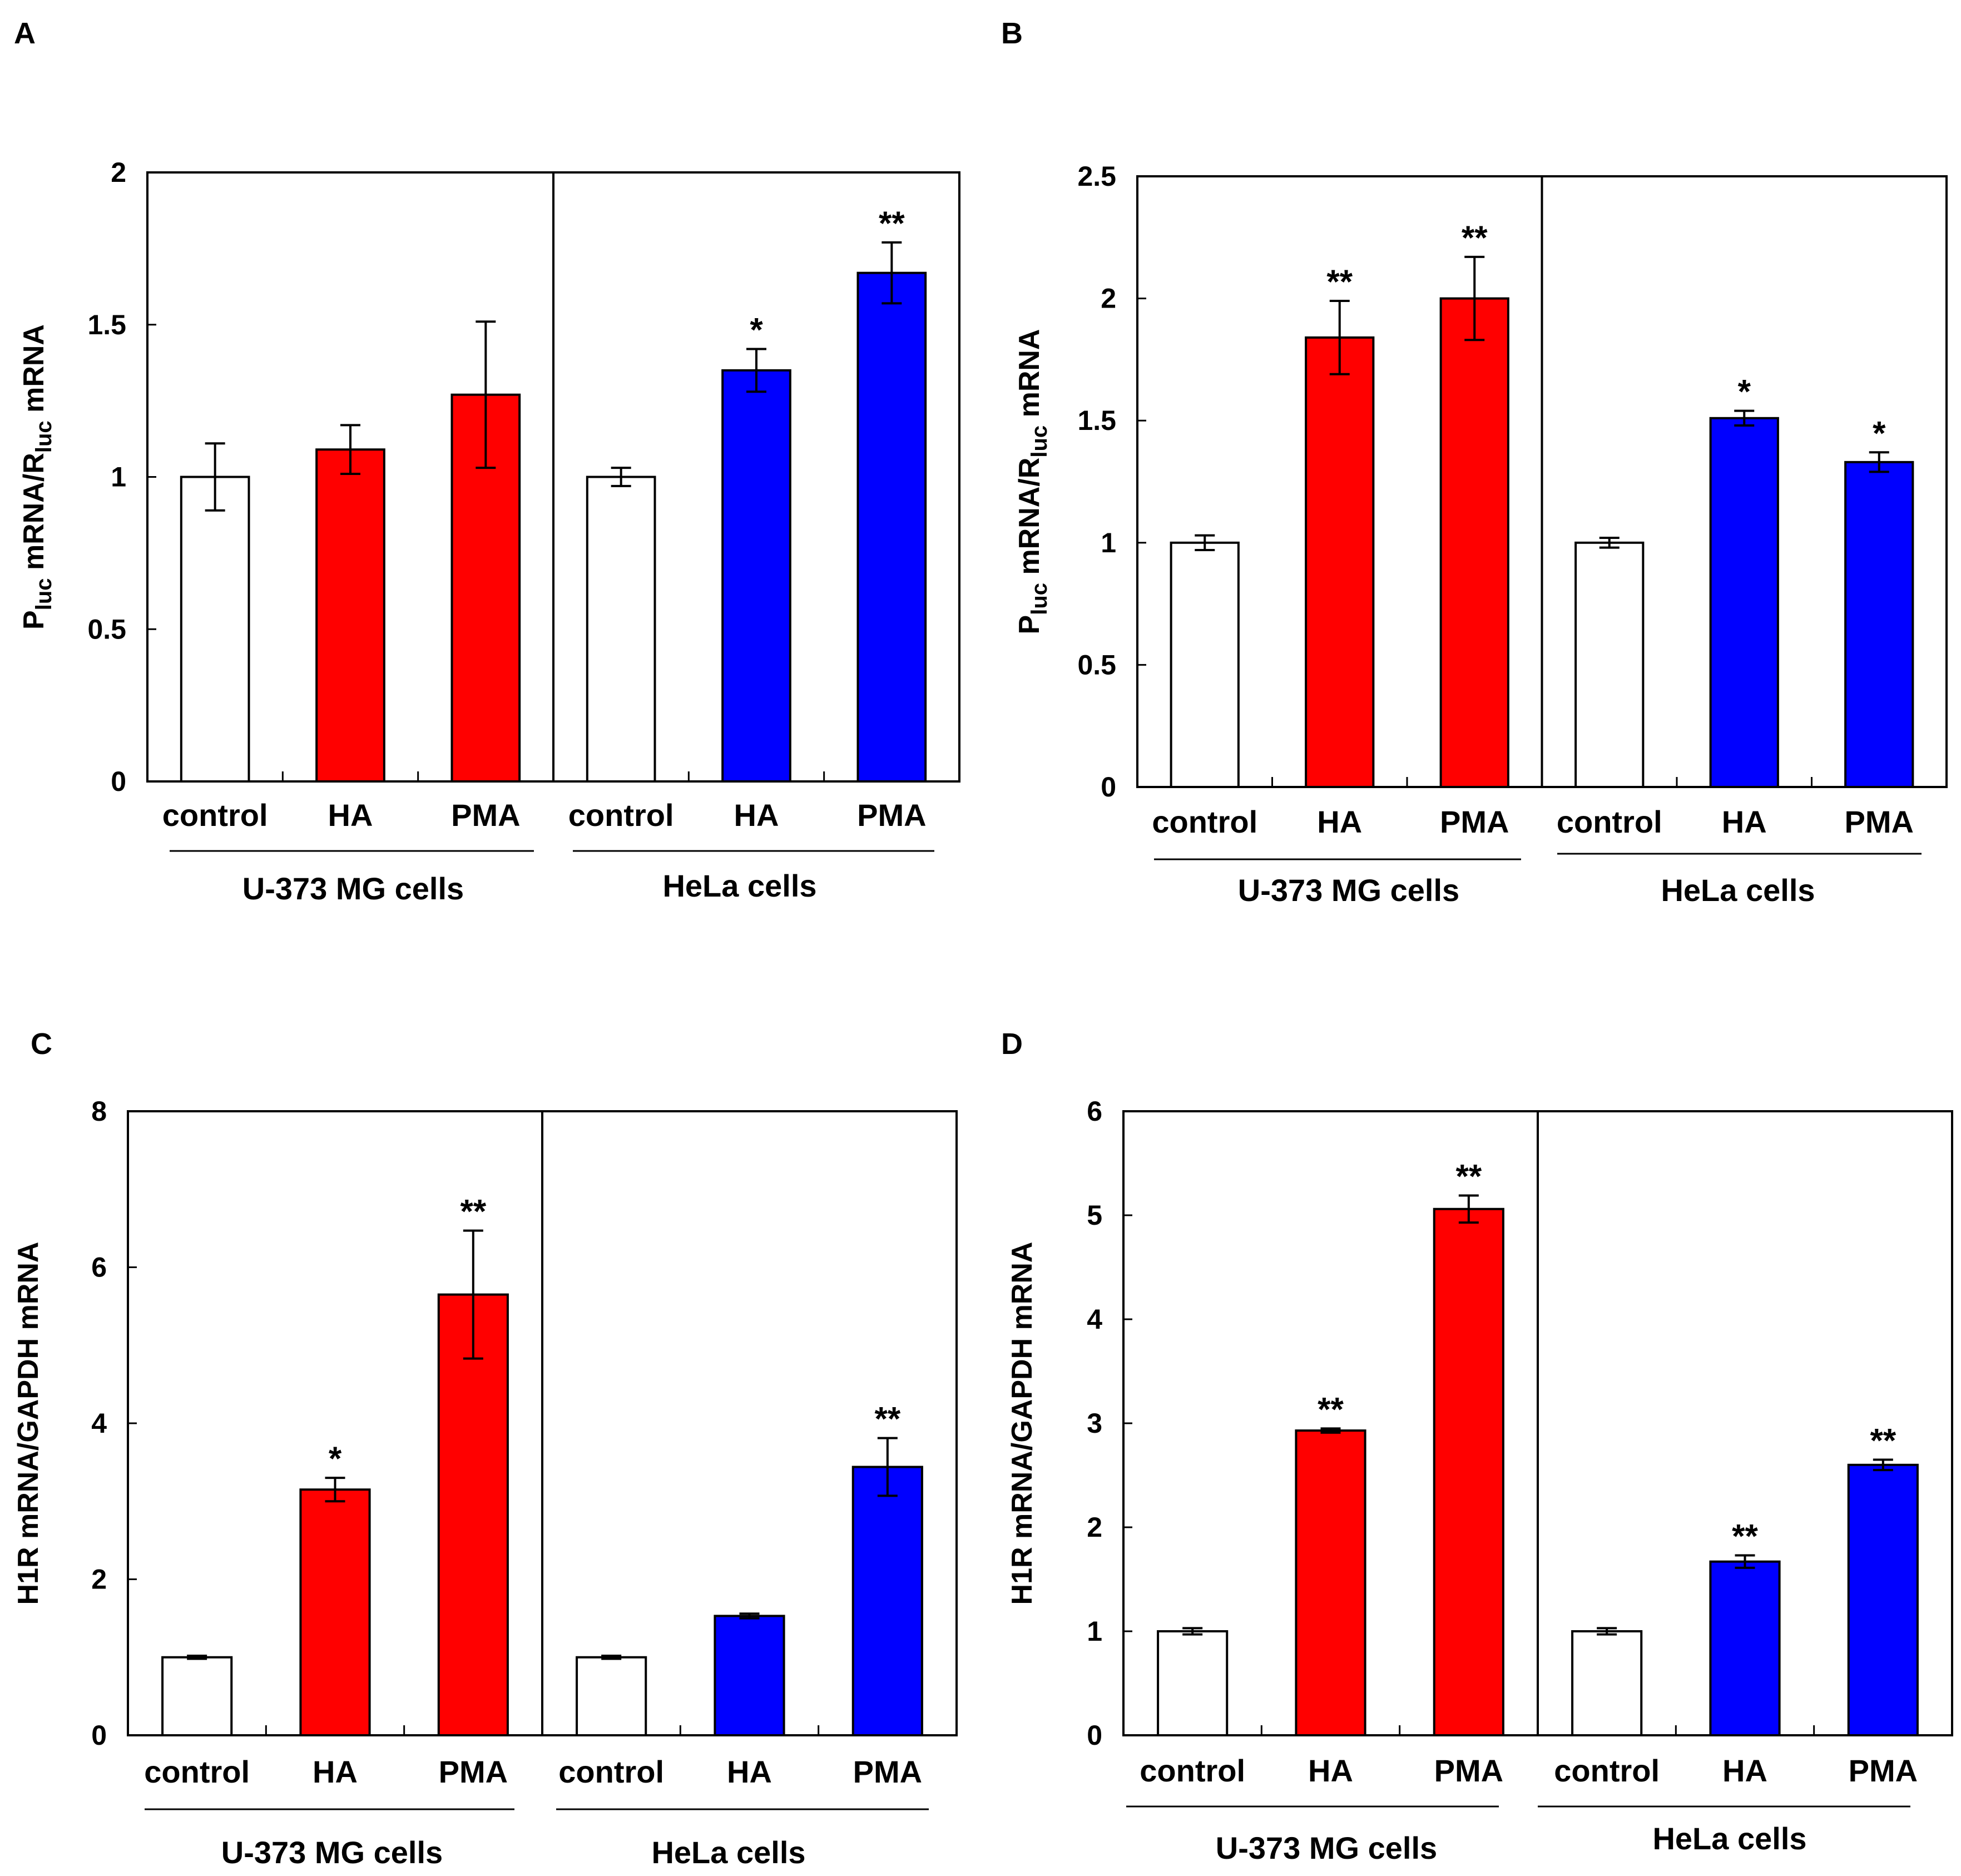 Image resolution: width=1961 pixels, height=1876 pixels. Describe the element at coordinates (1012, 1044) in the screenshot. I see `panel-d-letter: D` at that location.